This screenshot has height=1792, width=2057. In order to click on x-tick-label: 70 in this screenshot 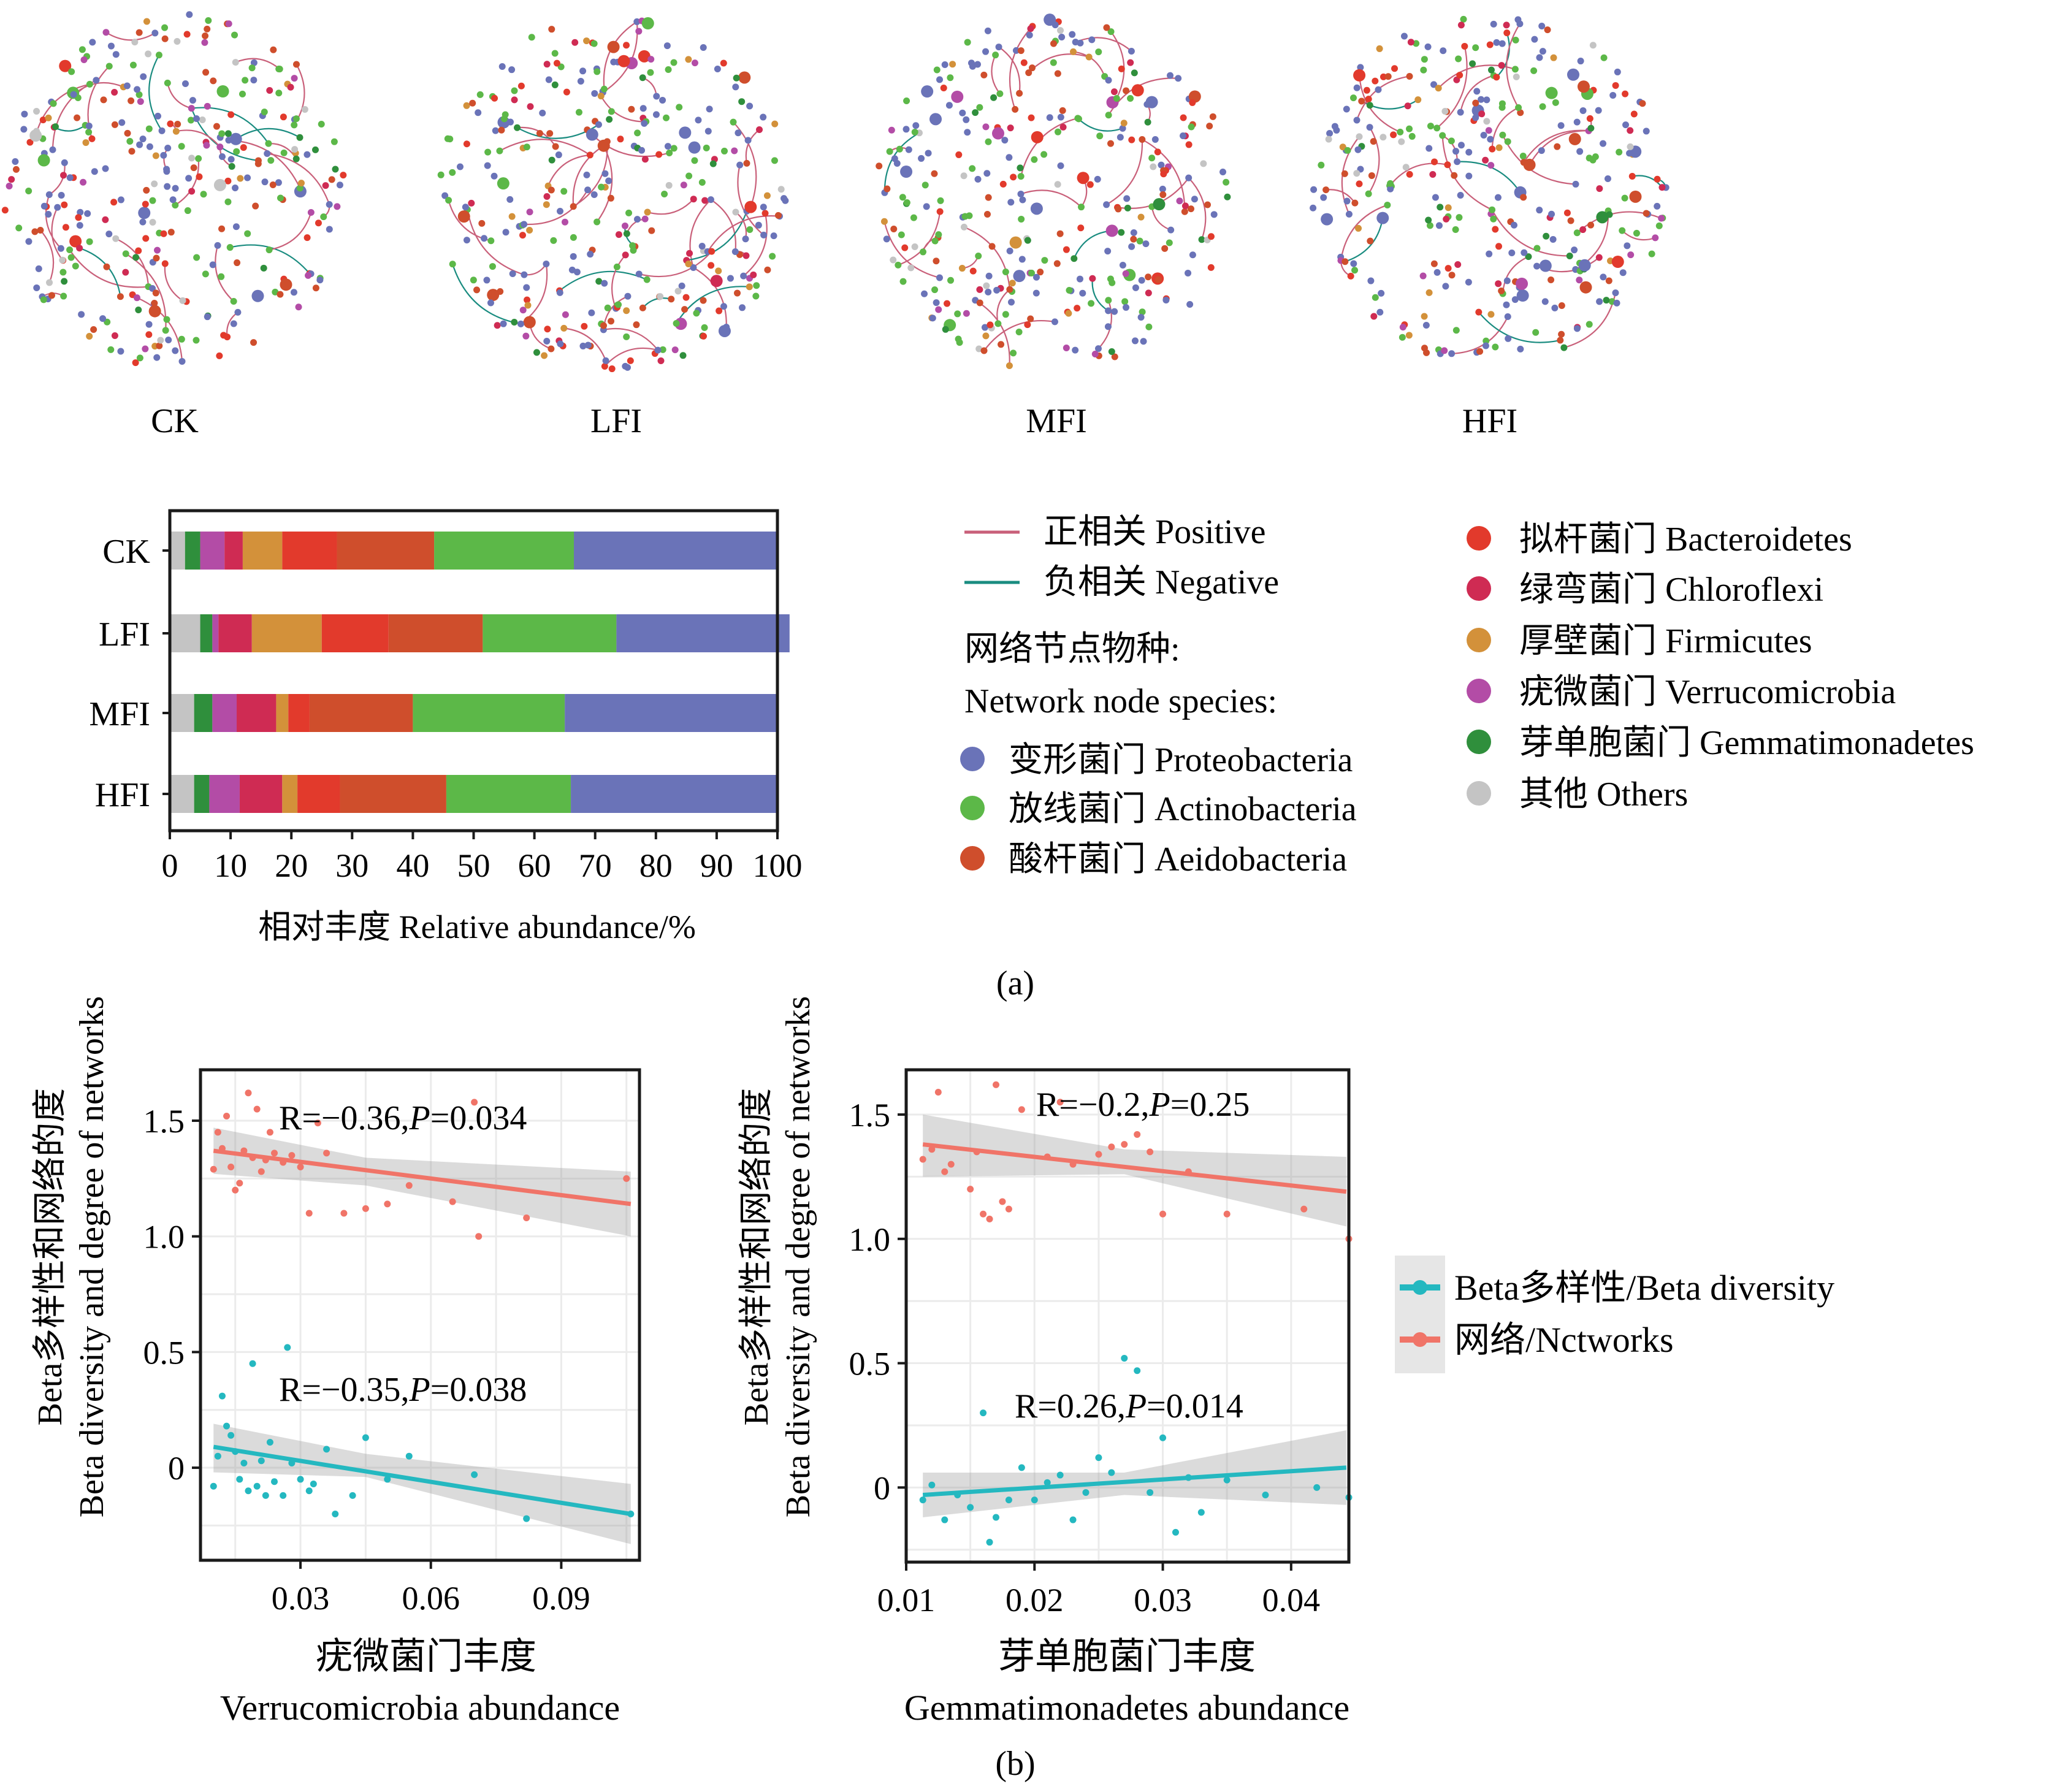, I will do `click(596, 865)`.